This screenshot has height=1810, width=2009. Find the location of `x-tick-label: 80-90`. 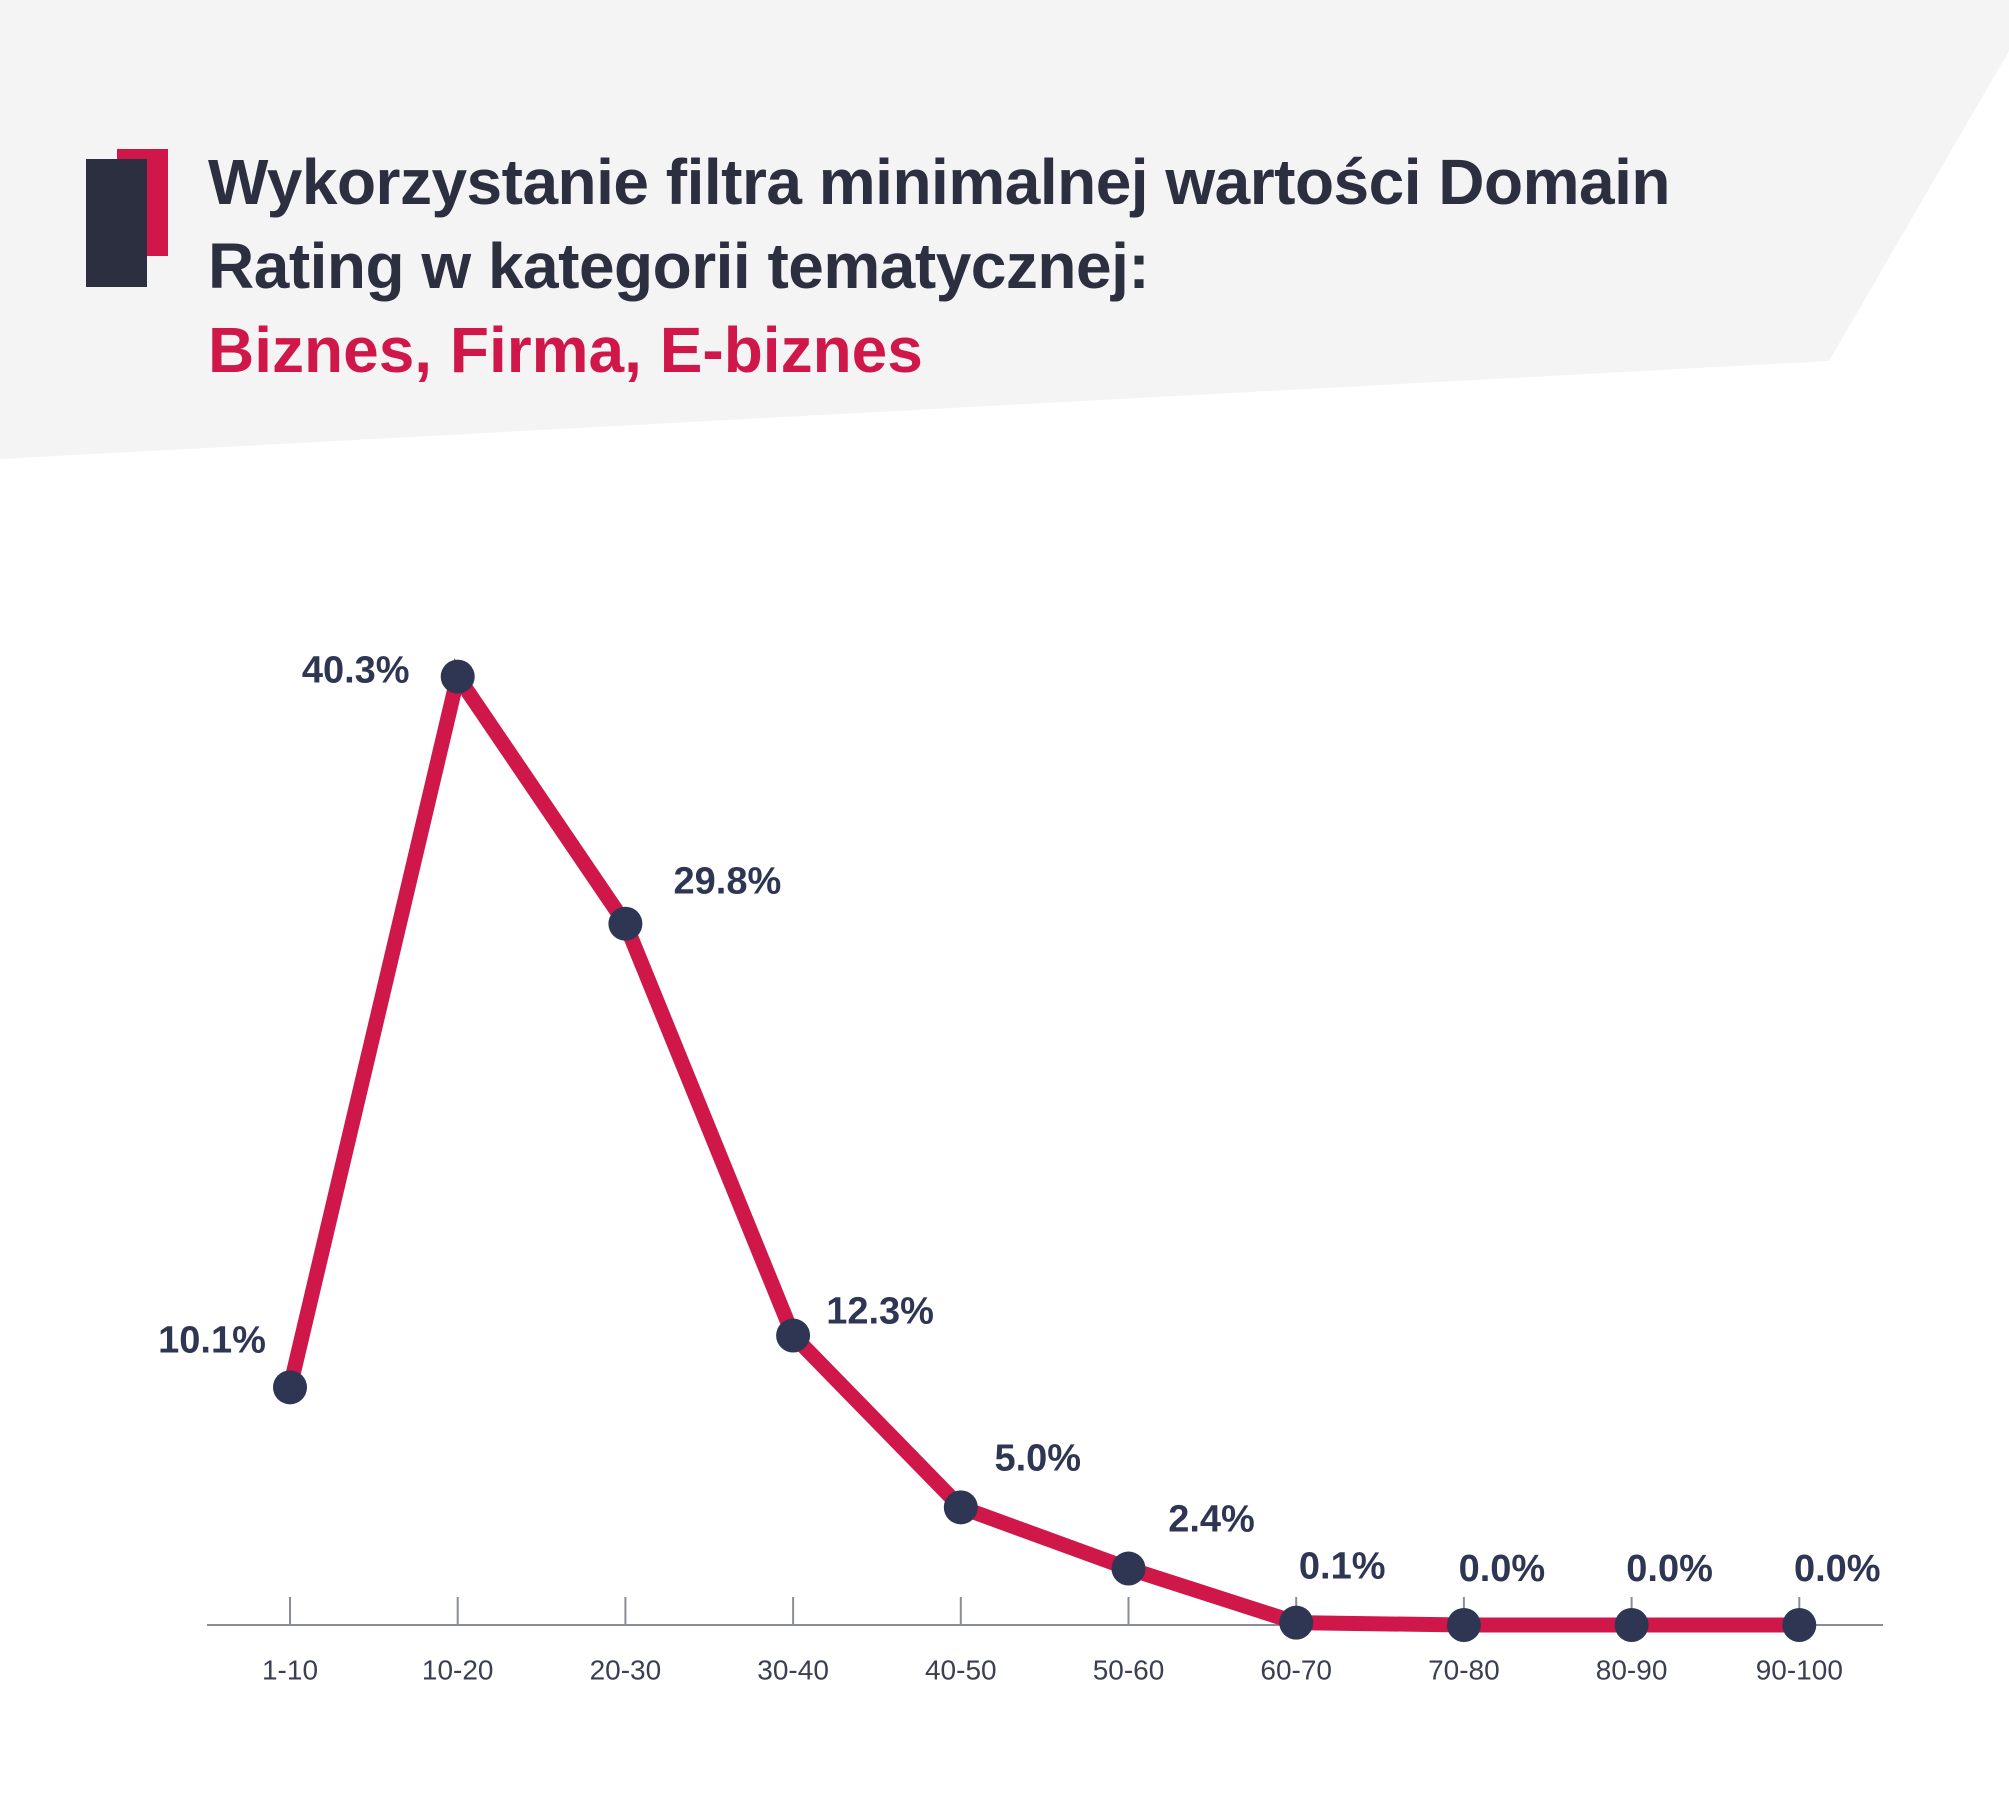

x-tick-label: 80-90 is located at coordinates (1632, 1669).